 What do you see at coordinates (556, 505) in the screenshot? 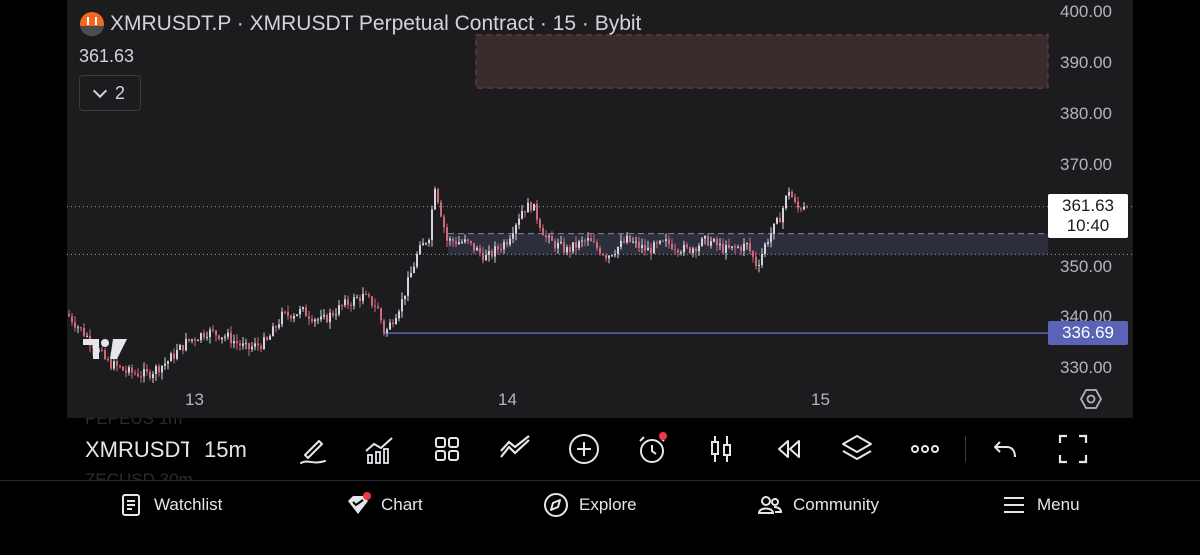
I see `compass-icon` at bounding box center [556, 505].